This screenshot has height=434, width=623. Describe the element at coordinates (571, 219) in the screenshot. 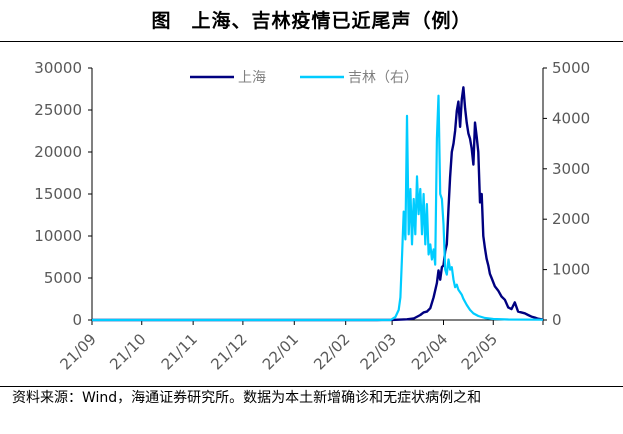

I see `right-tick-label: 2000` at that location.